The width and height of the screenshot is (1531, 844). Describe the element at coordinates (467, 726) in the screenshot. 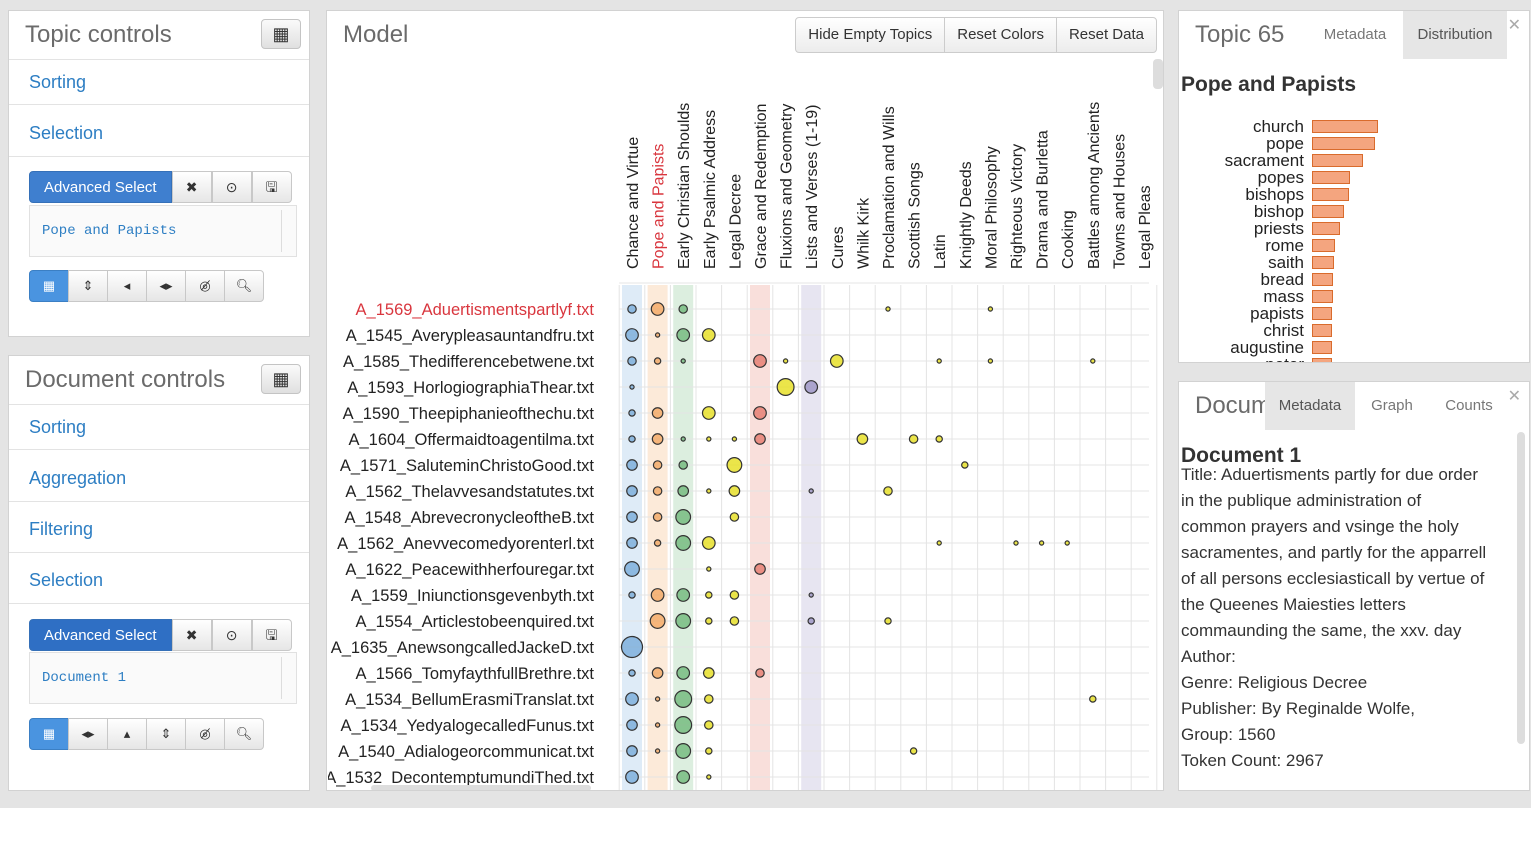

I see `document-row-label: A_1534_YedyalogecalledFunus.txt` at that location.